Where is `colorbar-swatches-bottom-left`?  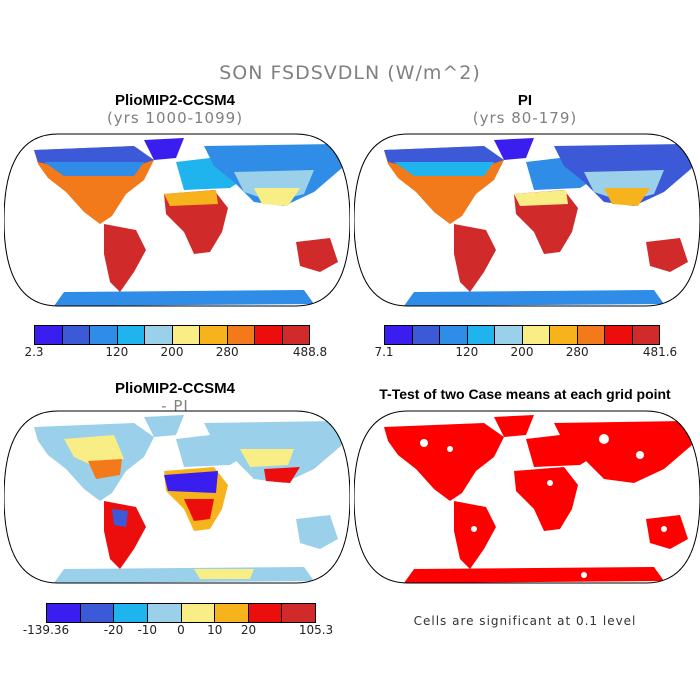
colorbar-swatches-bottom-left is located at coordinates (181, 613).